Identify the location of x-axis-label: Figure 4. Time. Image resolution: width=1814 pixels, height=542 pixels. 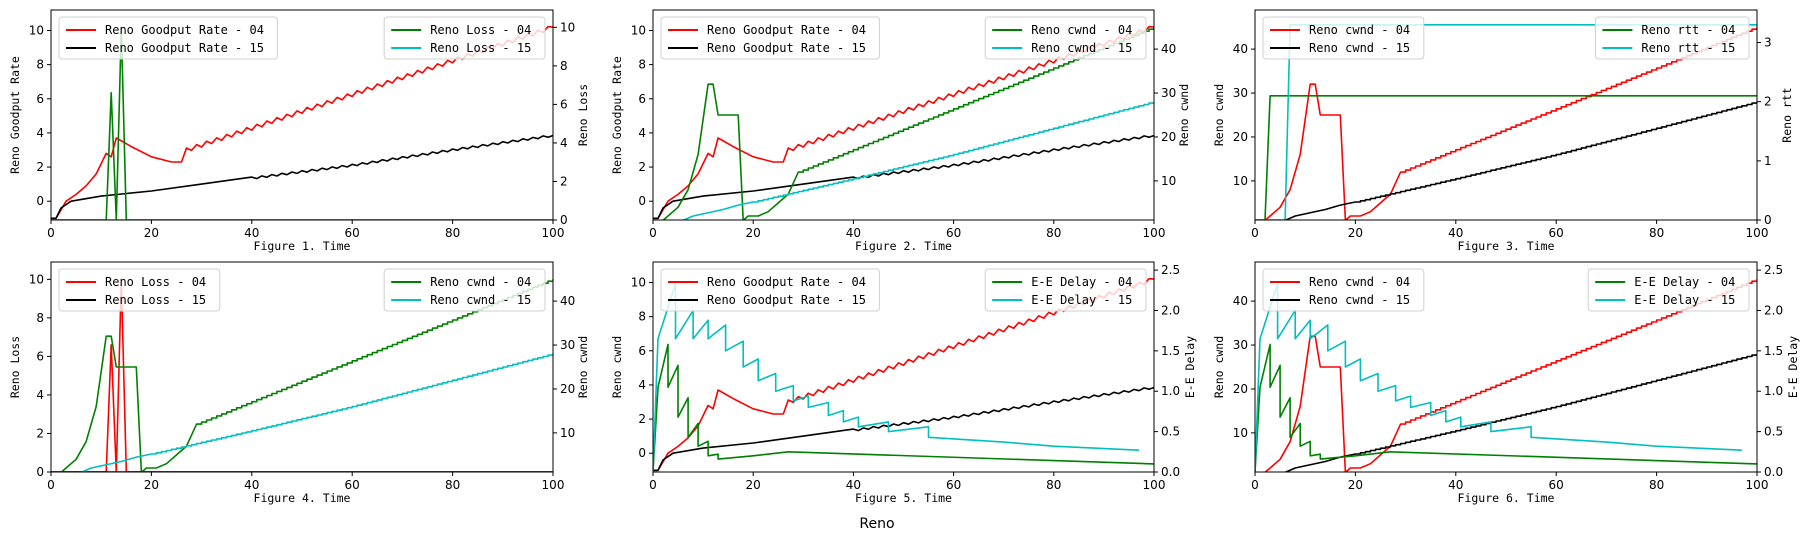
(302, 498).